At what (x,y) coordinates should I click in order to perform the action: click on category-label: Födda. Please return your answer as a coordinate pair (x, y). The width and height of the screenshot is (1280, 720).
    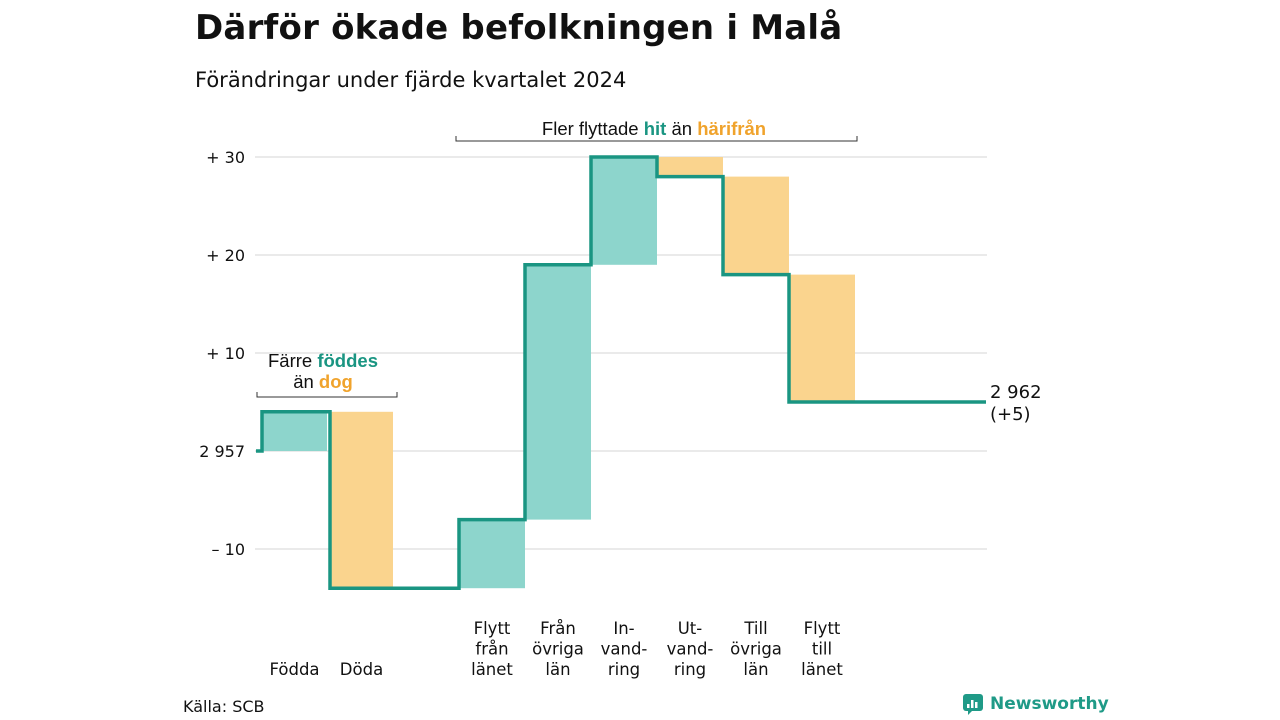
    Looking at the image, I should click on (294, 669).